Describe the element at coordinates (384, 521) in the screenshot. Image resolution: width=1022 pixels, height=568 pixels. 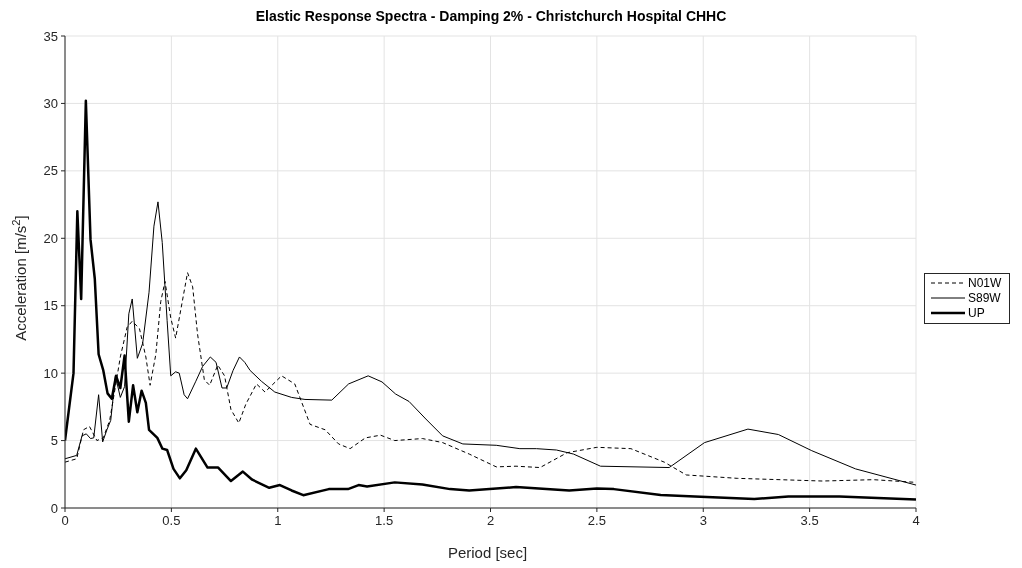
I see `x-tick-label: 1.5` at that location.